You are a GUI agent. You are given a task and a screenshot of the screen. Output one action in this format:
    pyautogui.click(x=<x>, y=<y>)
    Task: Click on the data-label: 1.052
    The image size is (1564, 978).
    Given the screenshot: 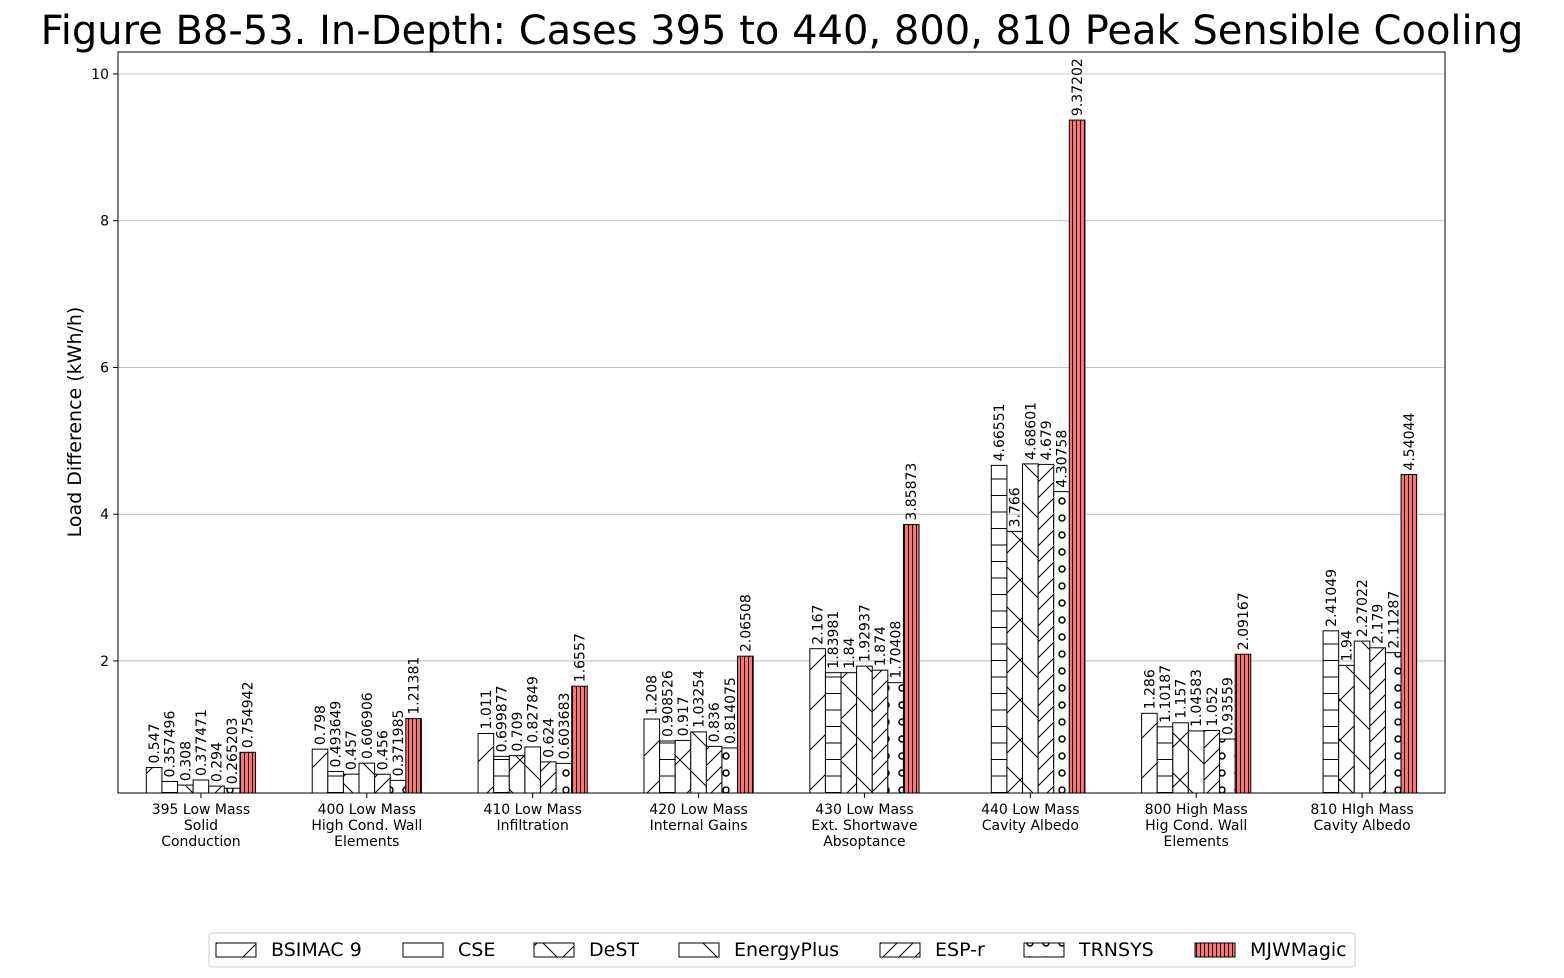 What is the action you would take?
    pyautogui.click(x=1213, y=706)
    